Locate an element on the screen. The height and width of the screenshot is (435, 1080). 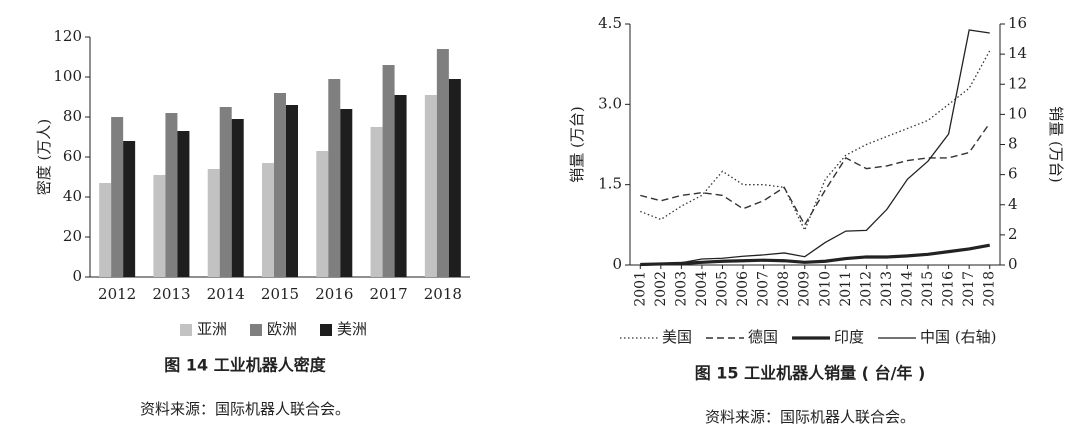
y-axis-label: 密度 (万人) is located at coordinates (44, 157).